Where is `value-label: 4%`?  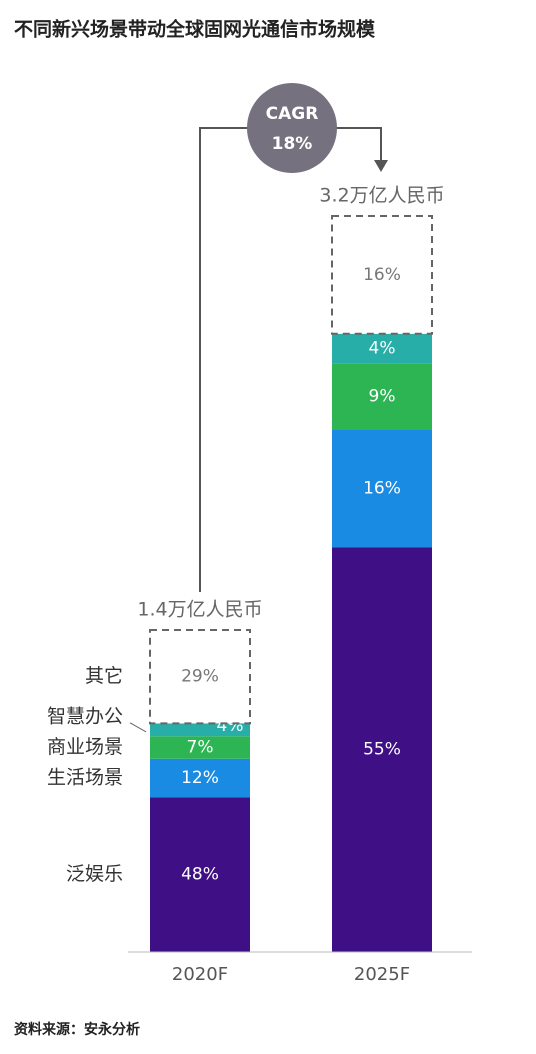 value-label: 4% is located at coordinates (382, 348).